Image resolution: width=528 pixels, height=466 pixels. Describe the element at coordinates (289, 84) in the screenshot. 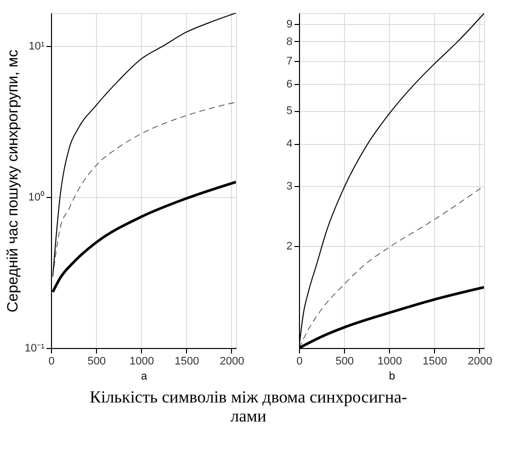

I see `y-tick-label: 6` at that location.